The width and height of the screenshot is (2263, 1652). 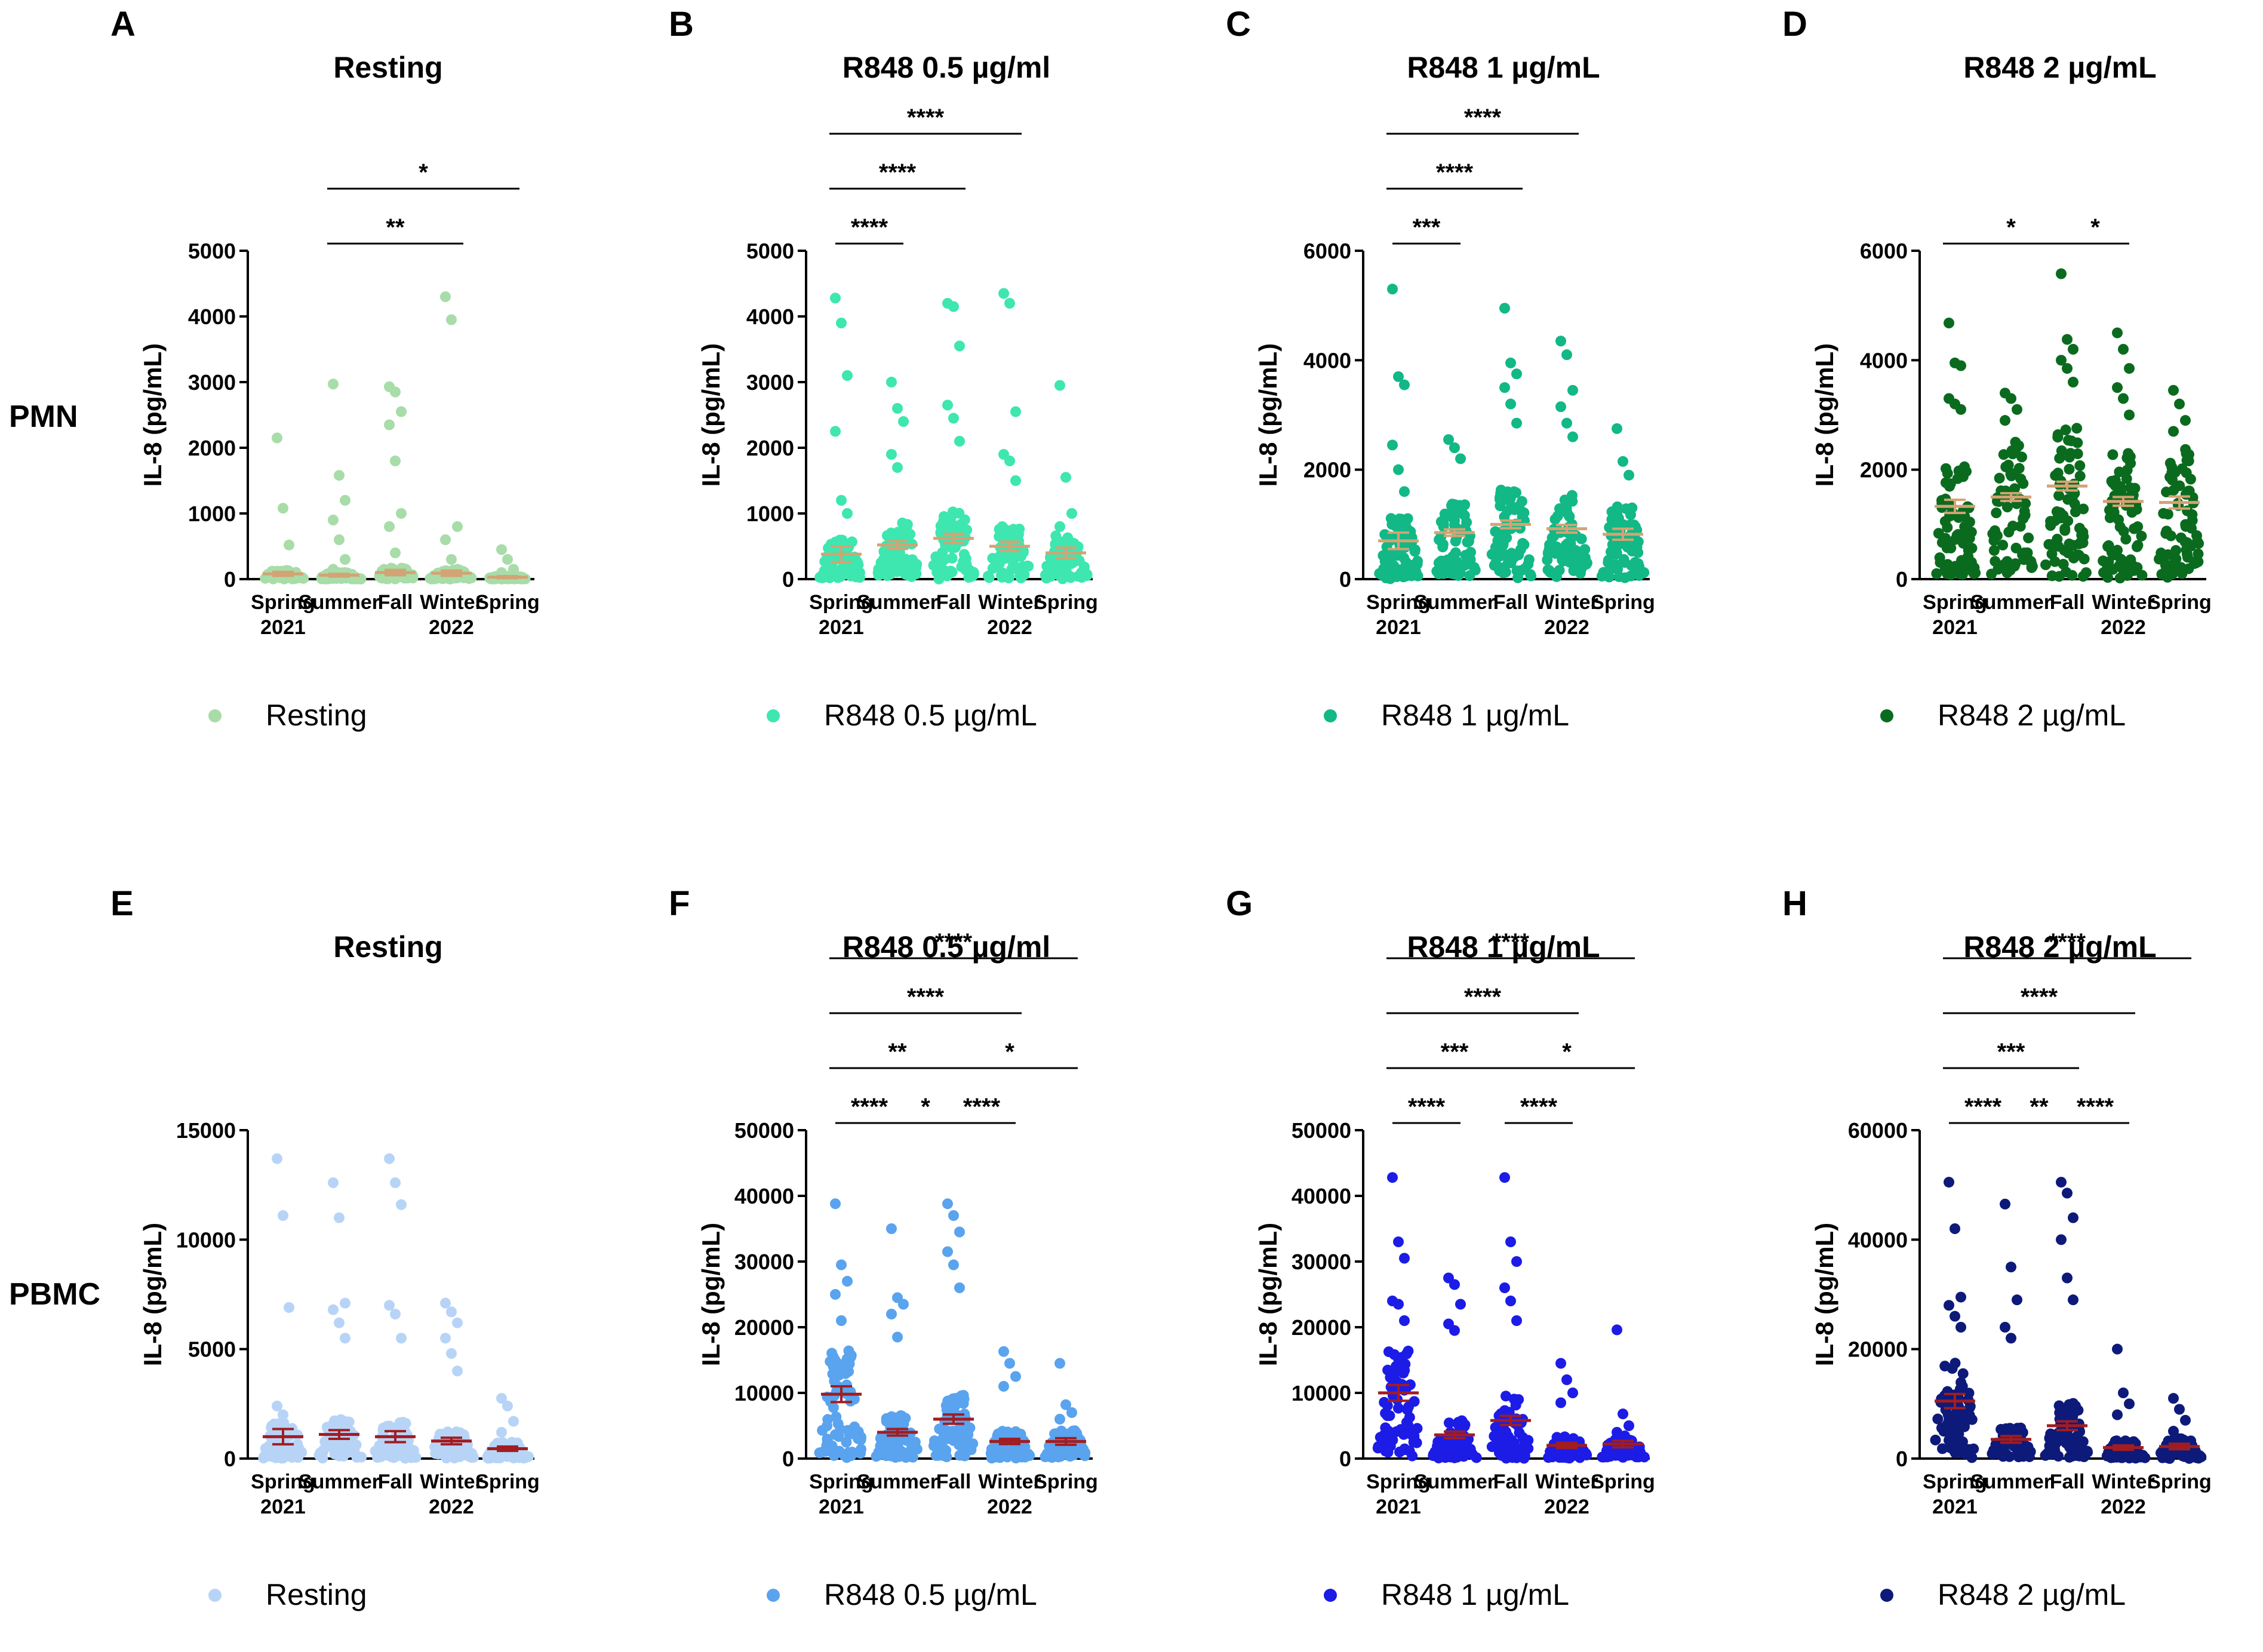 I want to click on y-axis-label: IL-8 (pg/mL), so click(x=153, y=415).